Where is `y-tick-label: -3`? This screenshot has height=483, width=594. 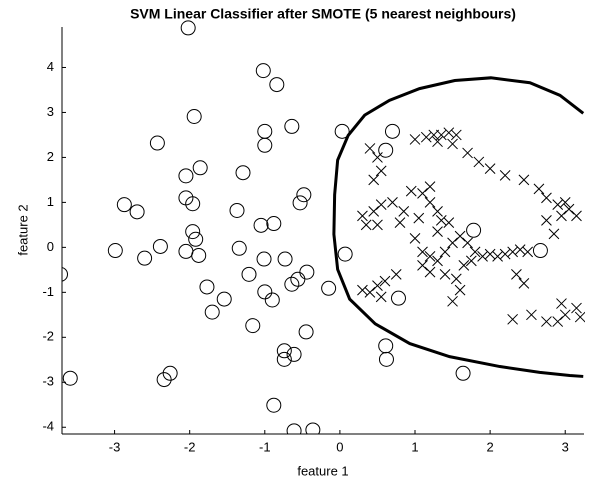 y-tick-label: -3 is located at coordinates (48, 381).